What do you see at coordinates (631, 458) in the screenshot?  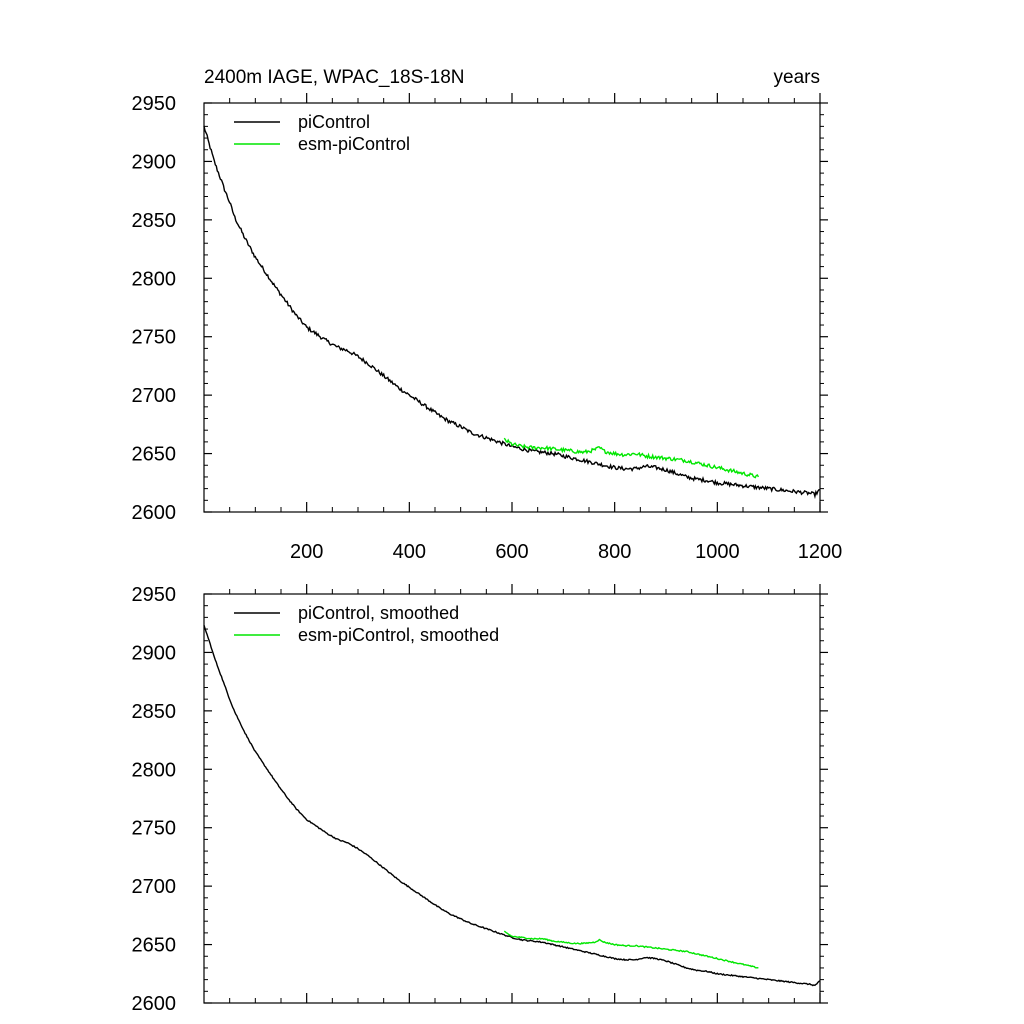 I see `series-line-esm-picontrol` at bounding box center [631, 458].